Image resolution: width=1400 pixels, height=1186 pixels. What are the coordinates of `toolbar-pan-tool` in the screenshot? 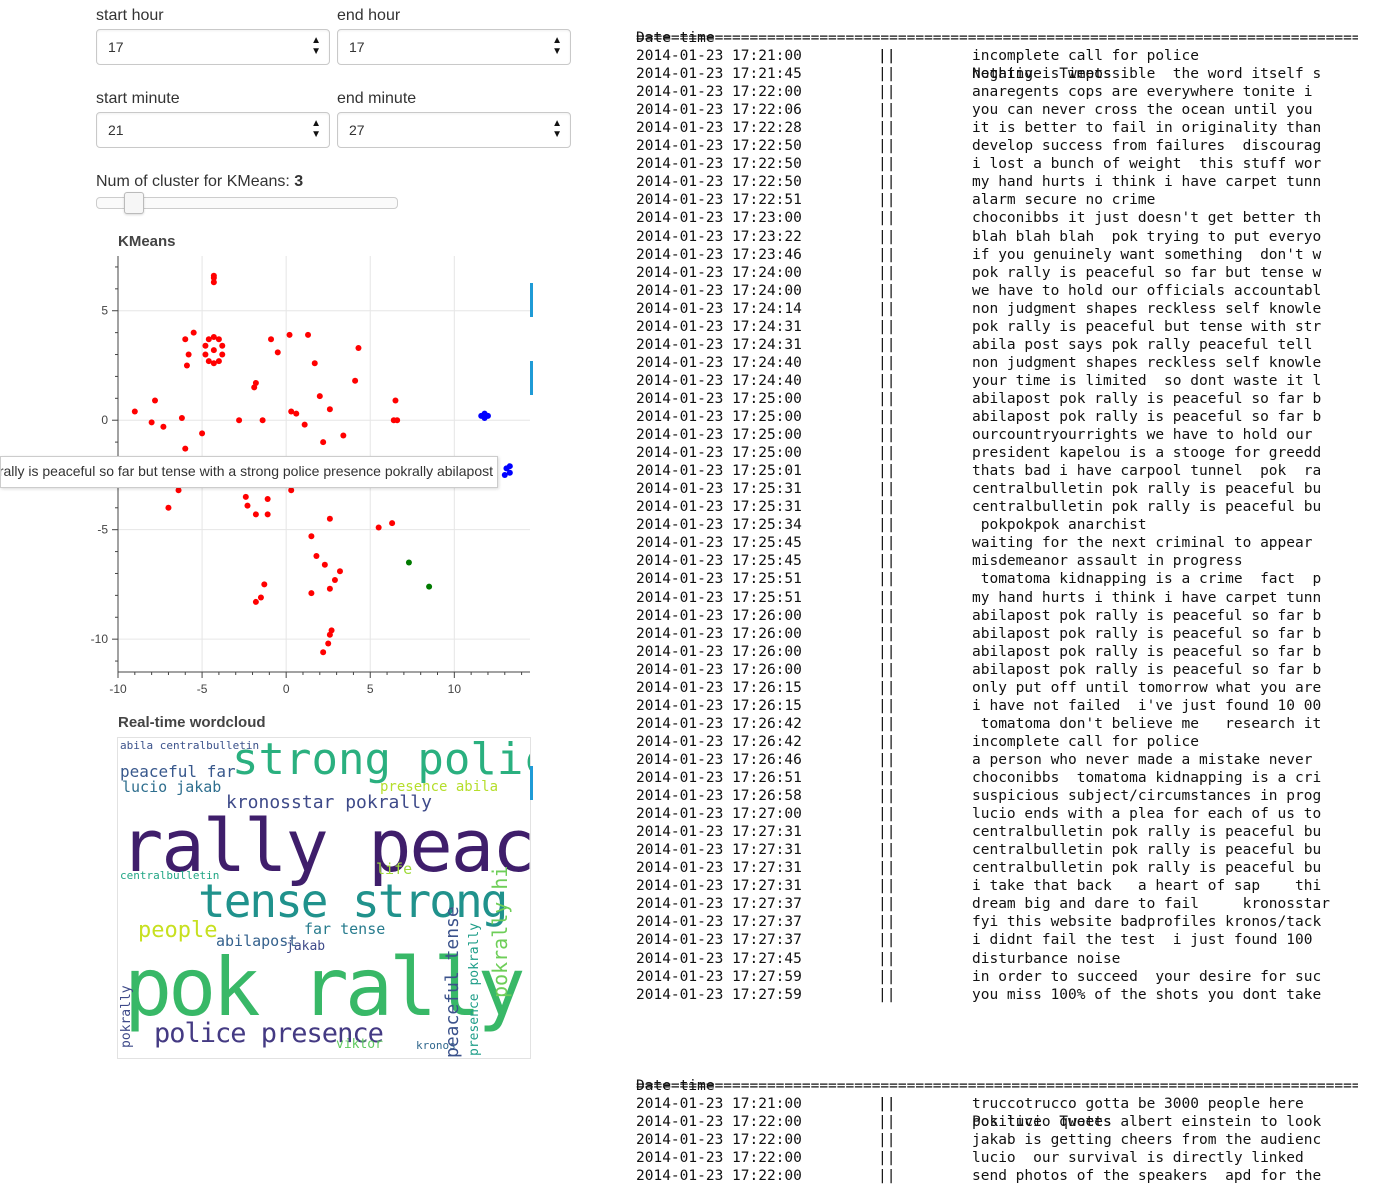 It's located at (531, 300).